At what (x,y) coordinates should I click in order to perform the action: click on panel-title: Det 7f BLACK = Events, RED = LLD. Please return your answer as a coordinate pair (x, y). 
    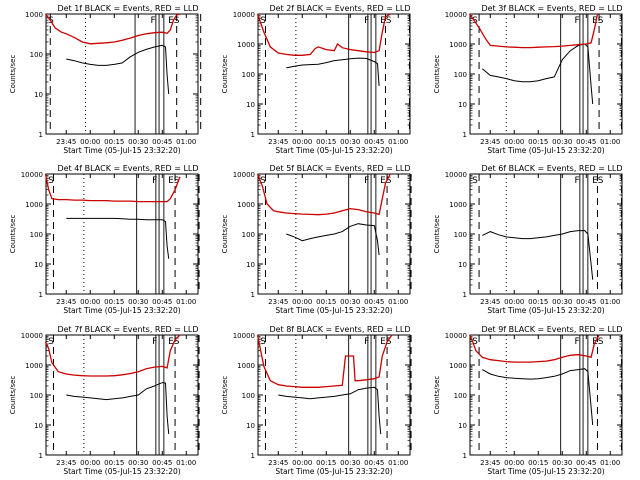
    Looking at the image, I should click on (127, 329).